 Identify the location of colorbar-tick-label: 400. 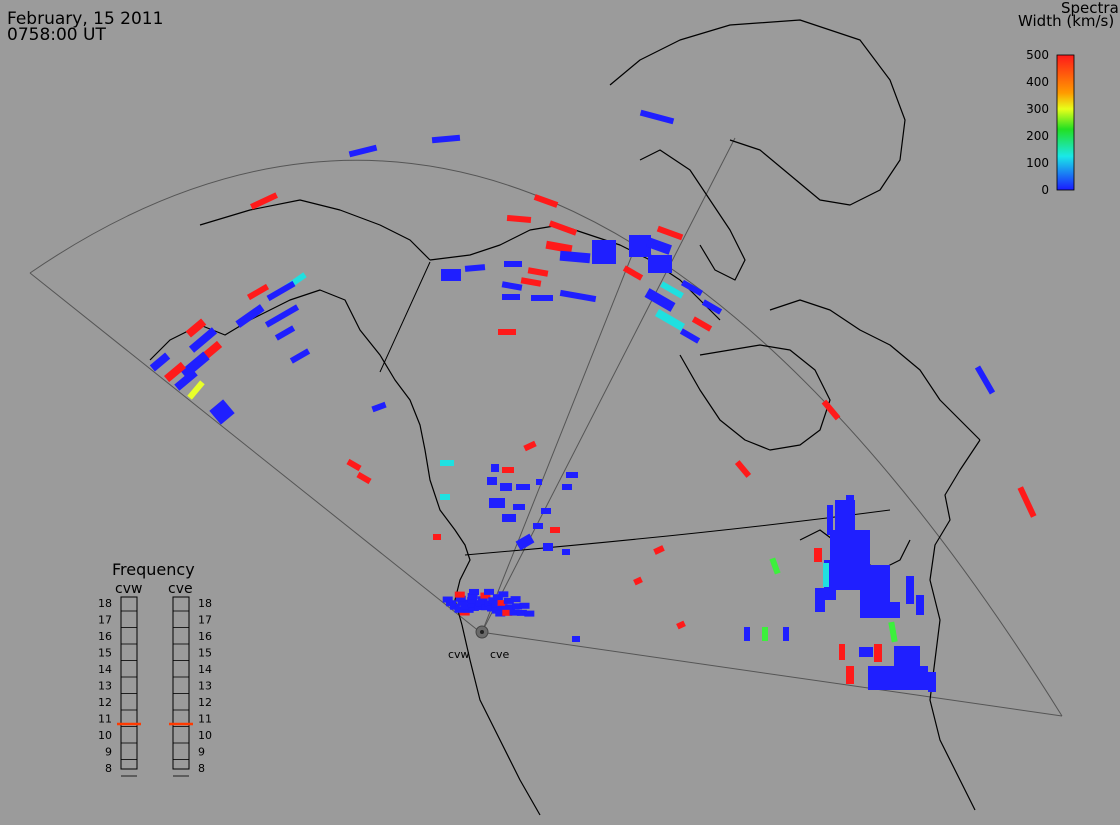
(1037, 82).